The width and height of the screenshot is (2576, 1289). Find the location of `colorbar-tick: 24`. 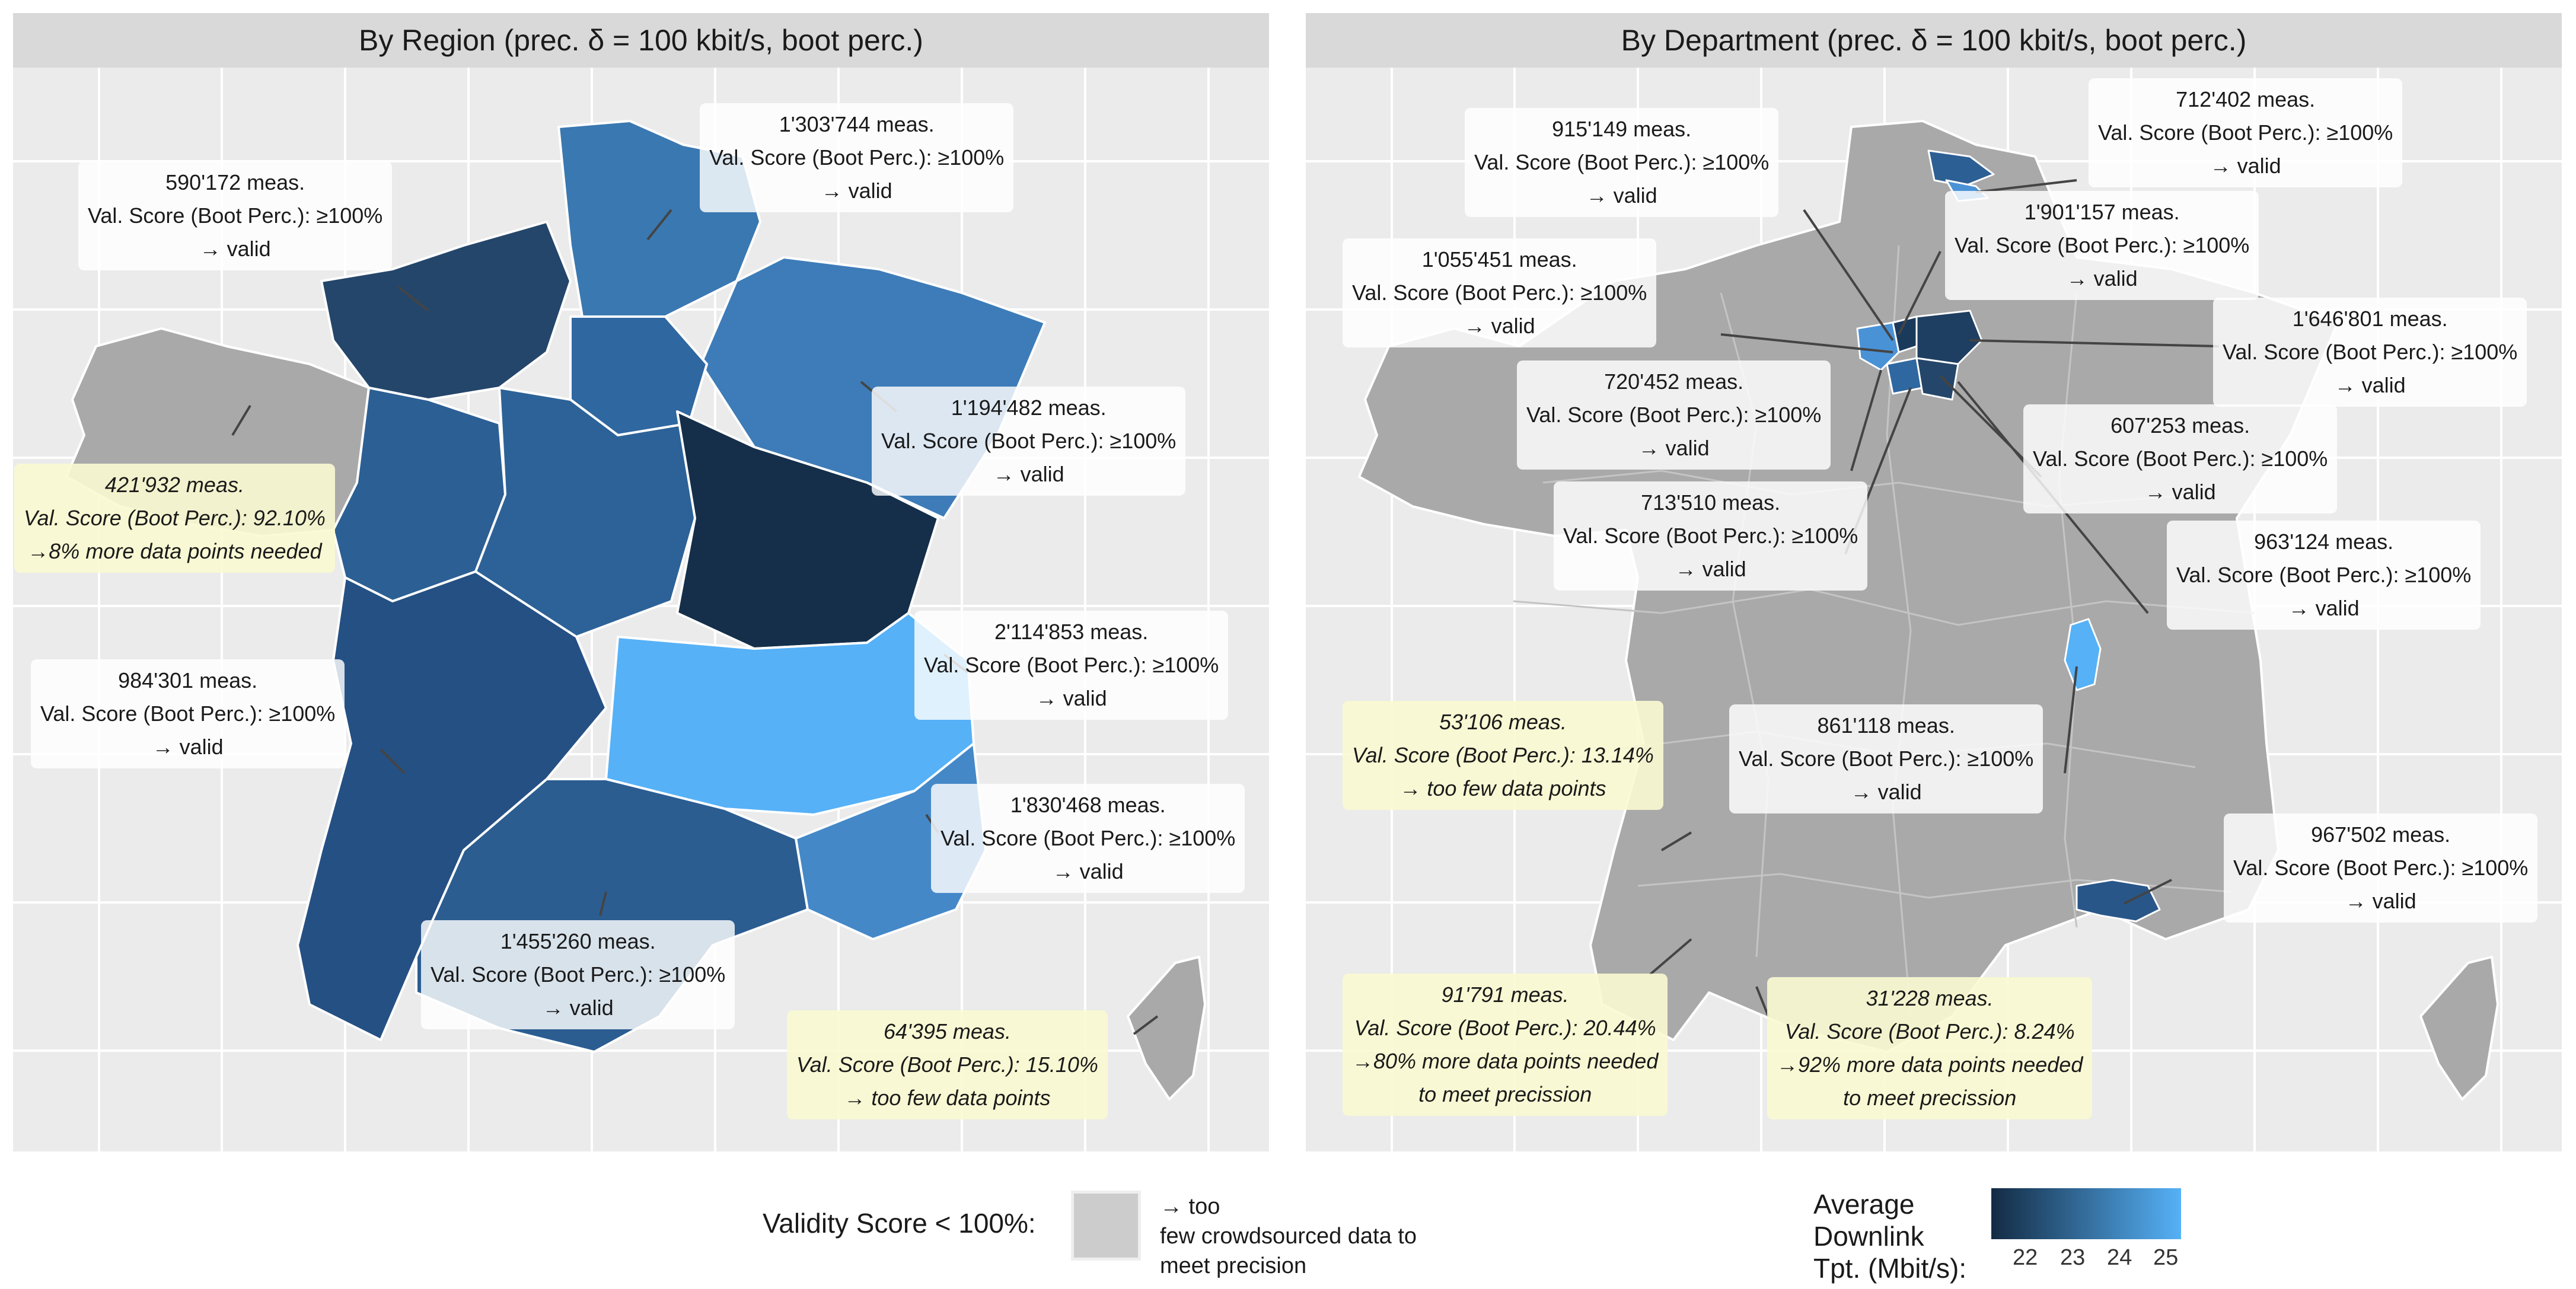

colorbar-tick: 24 is located at coordinates (2119, 1257).